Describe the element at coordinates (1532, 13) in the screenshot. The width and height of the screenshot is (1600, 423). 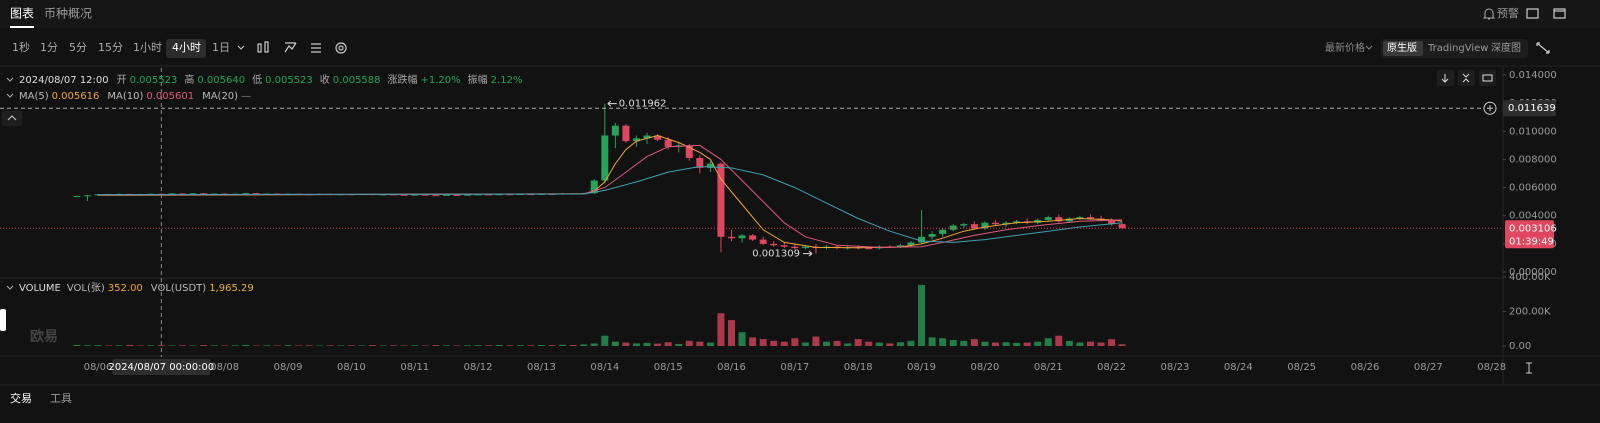
I see `layout-icon` at that location.